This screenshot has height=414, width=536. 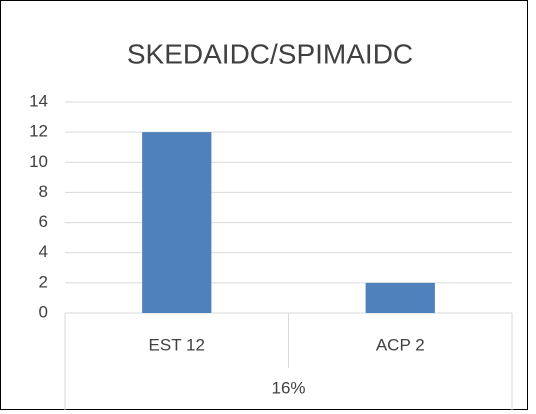 I want to click on y-tick-label: 4, so click(x=43, y=251).